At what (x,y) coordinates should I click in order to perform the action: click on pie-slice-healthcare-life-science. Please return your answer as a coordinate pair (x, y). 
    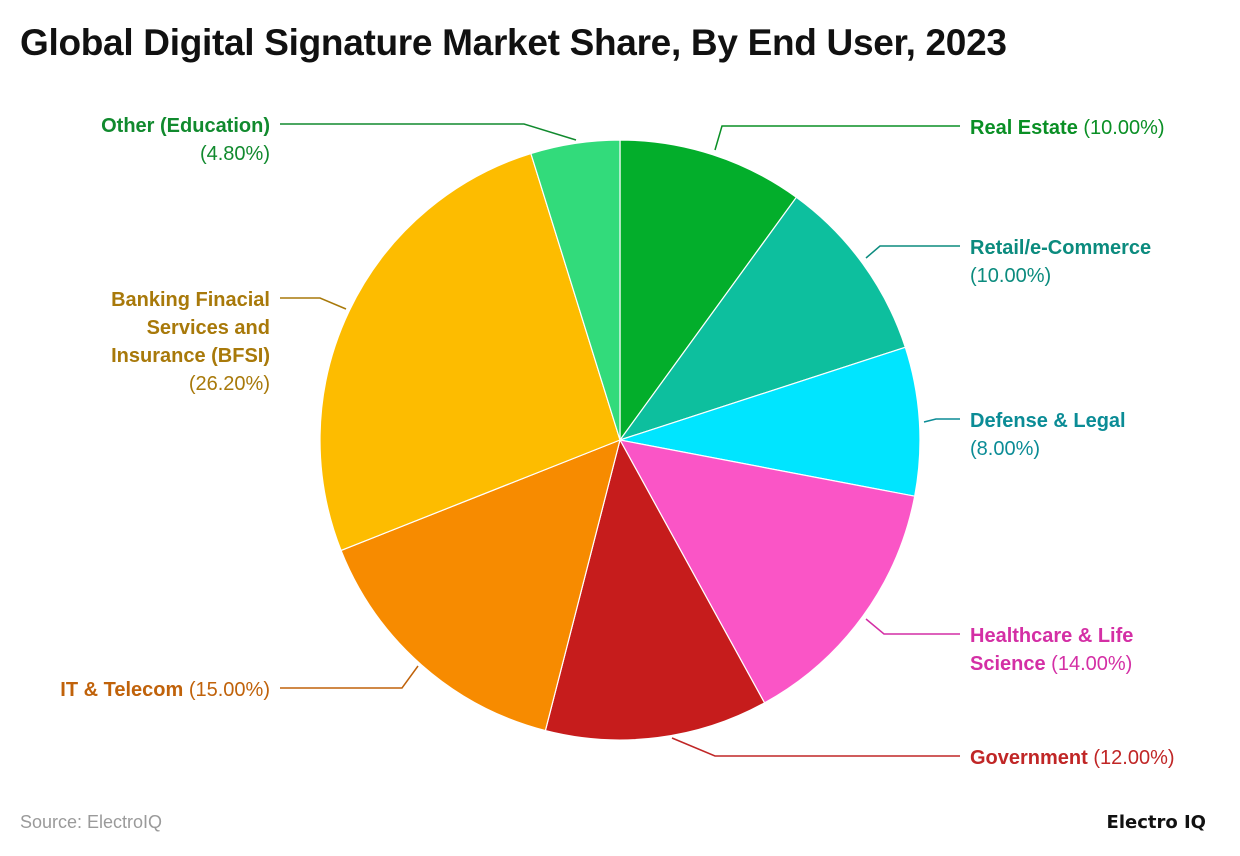
    Looking at the image, I should click on (767, 571).